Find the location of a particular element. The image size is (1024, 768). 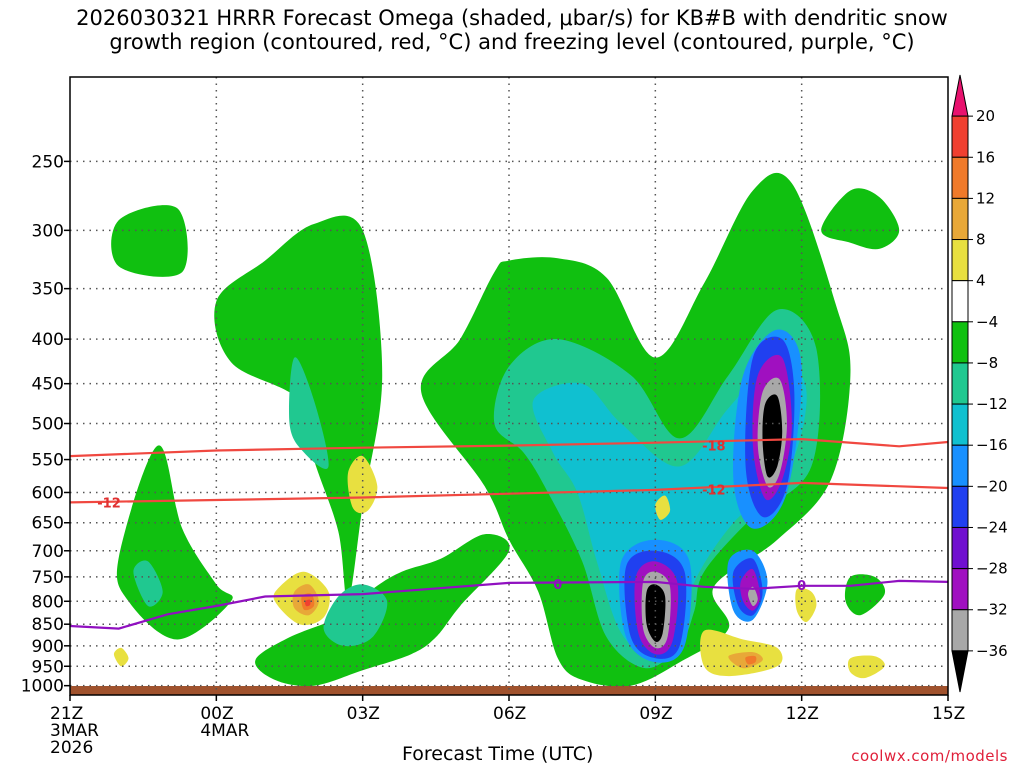

colorbar-label-0: 20 is located at coordinates (985, 116).